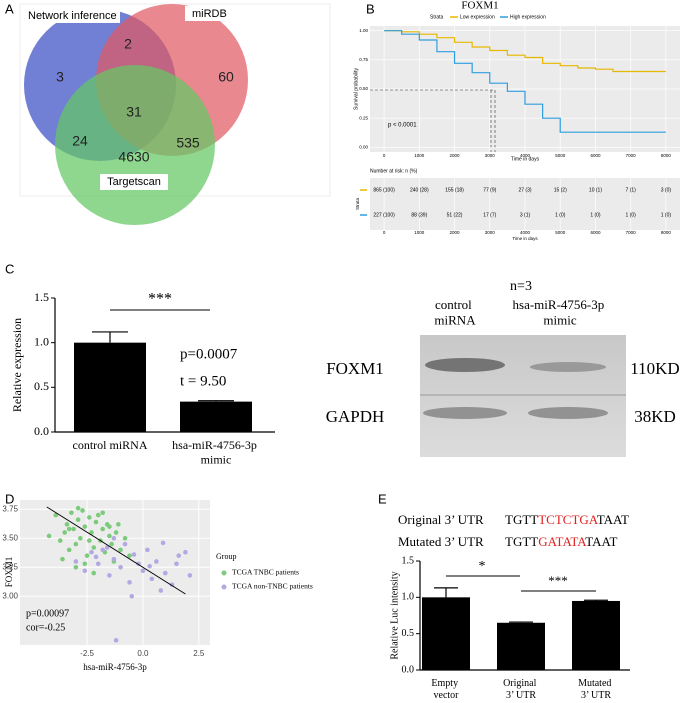  I want to click on legend-label: Low expression, so click(477, 17).